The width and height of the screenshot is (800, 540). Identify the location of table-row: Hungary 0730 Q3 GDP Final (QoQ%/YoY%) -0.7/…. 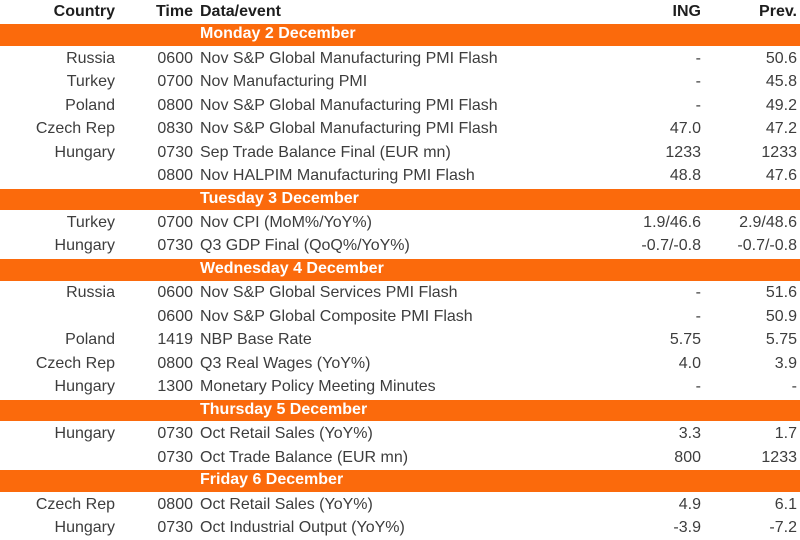
(400, 246).